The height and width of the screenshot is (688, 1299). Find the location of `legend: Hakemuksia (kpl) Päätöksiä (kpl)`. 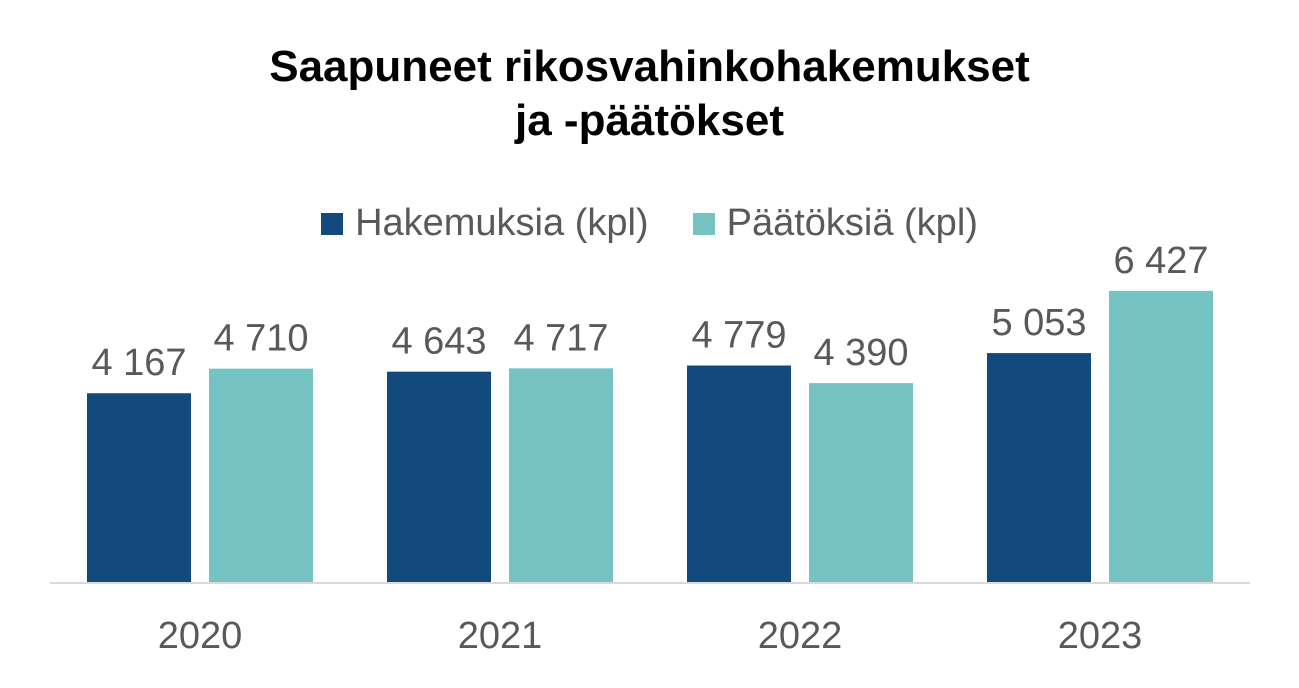

legend: Hakemuksia (kpl) Päätöksiä (kpl) is located at coordinates (649, 223).